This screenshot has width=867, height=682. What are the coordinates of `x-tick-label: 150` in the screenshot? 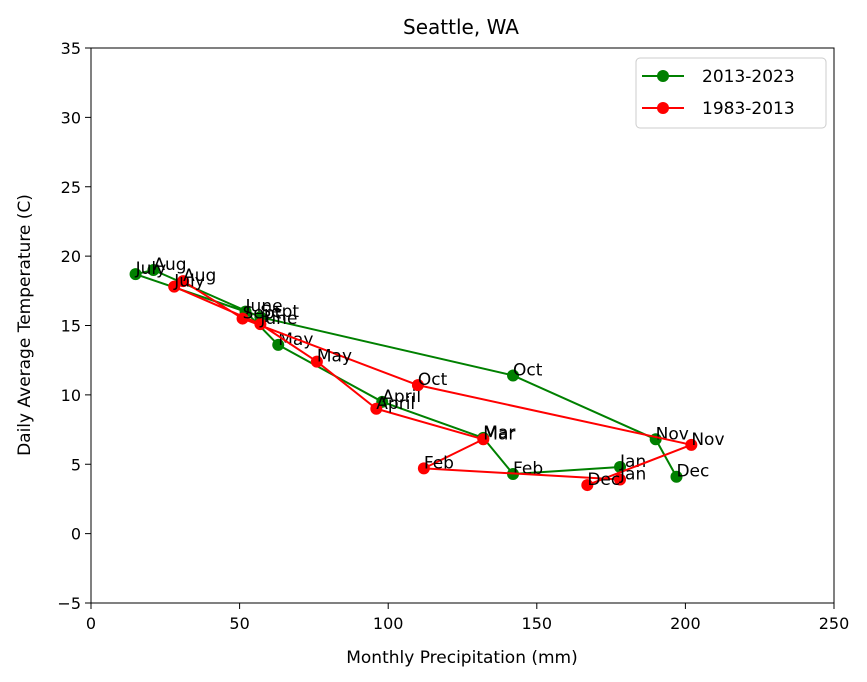 It's located at (537, 623).